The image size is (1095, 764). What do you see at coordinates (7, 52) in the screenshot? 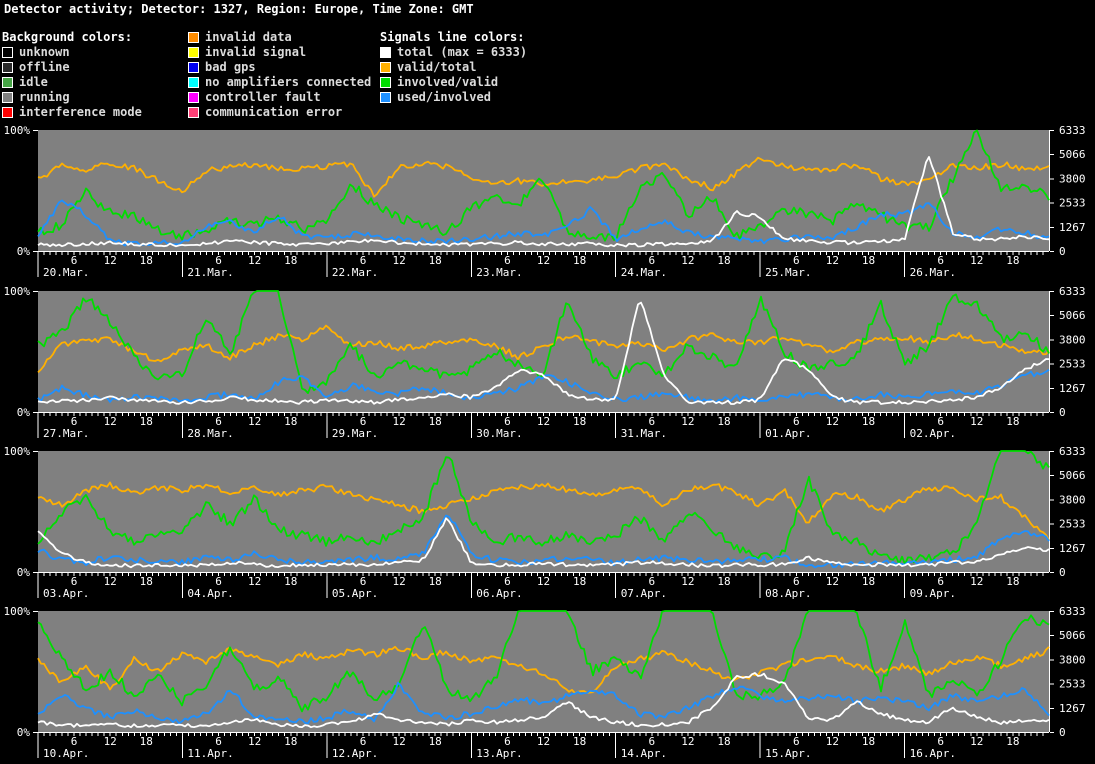
I see `unknown-swatch-icon` at bounding box center [7, 52].